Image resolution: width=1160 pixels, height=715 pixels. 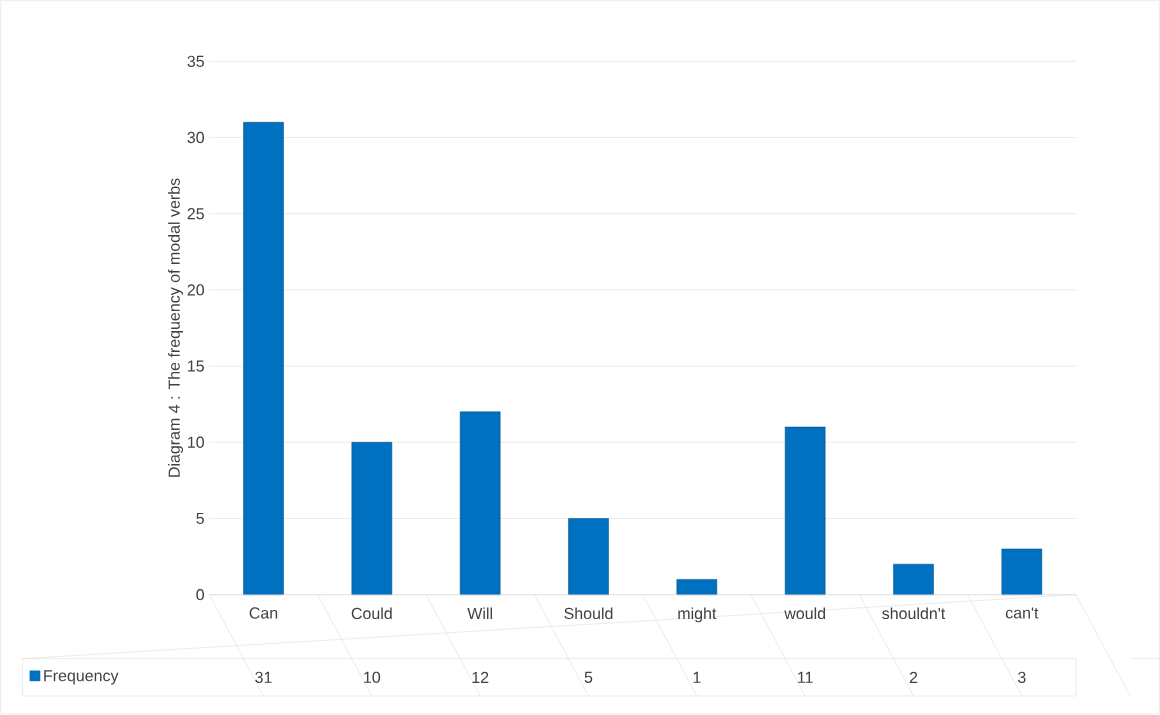 What do you see at coordinates (1022, 613) in the screenshot?
I see `x-tick-label: can't` at bounding box center [1022, 613].